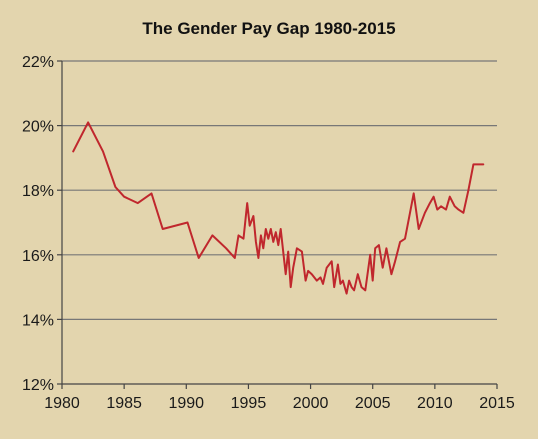 The width and height of the screenshot is (538, 439). I want to click on y-tick-label: 12%, so click(38, 385).